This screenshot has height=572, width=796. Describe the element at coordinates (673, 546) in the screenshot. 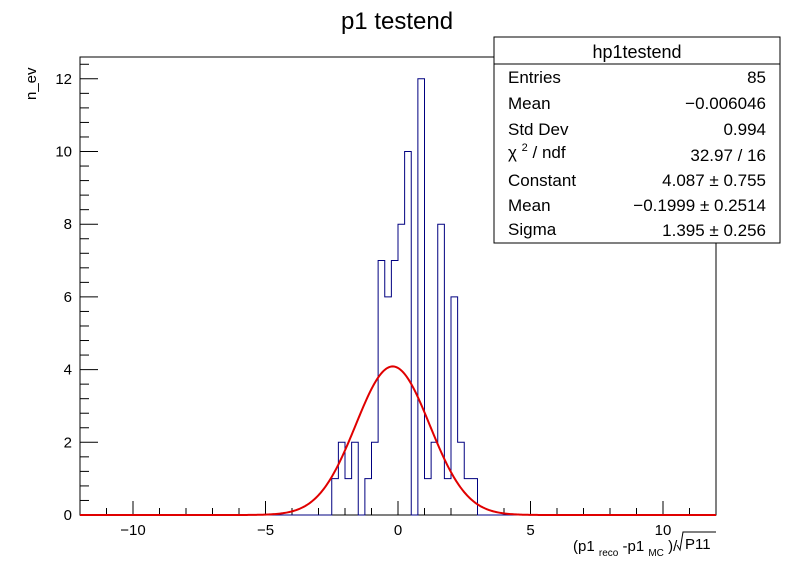

I see `x-label-part: )/` at that location.